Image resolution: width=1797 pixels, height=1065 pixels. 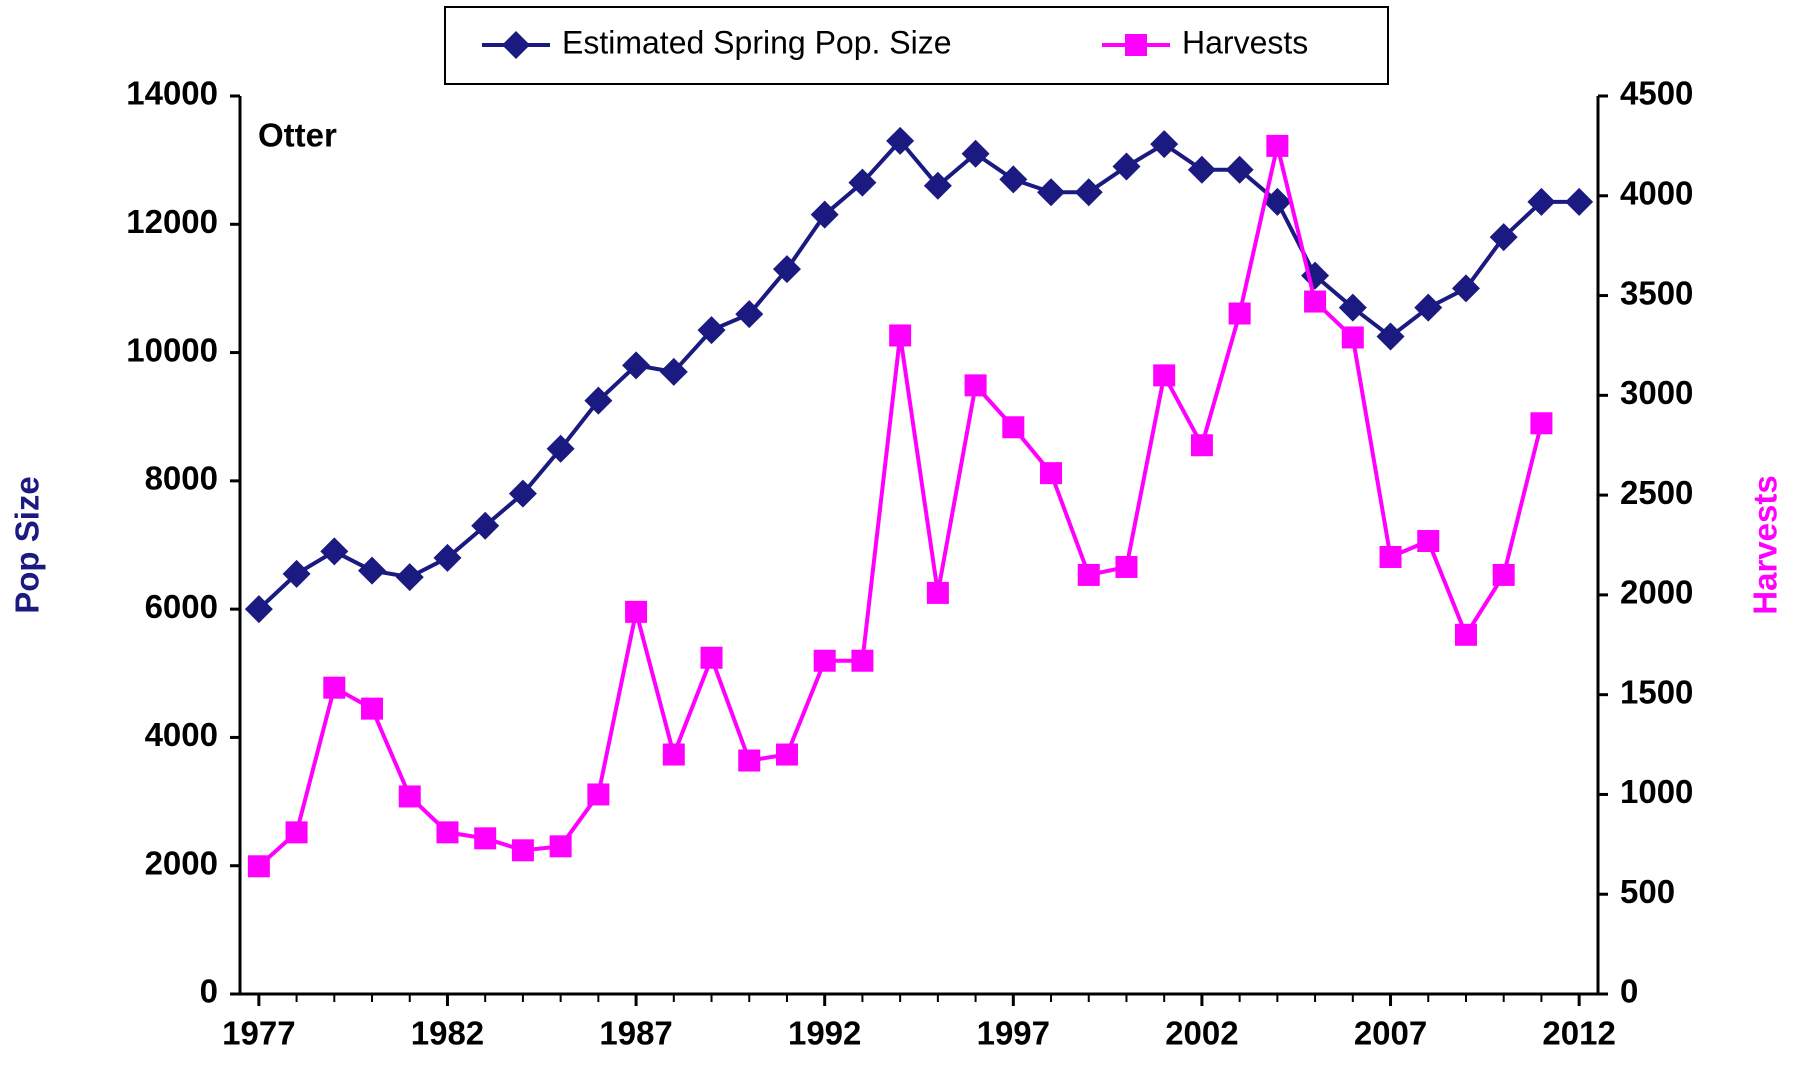 What do you see at coordinates (1245, 42) in the screenshot?
I see `legend-label: Harvests` at bounding box center [1245, 42].